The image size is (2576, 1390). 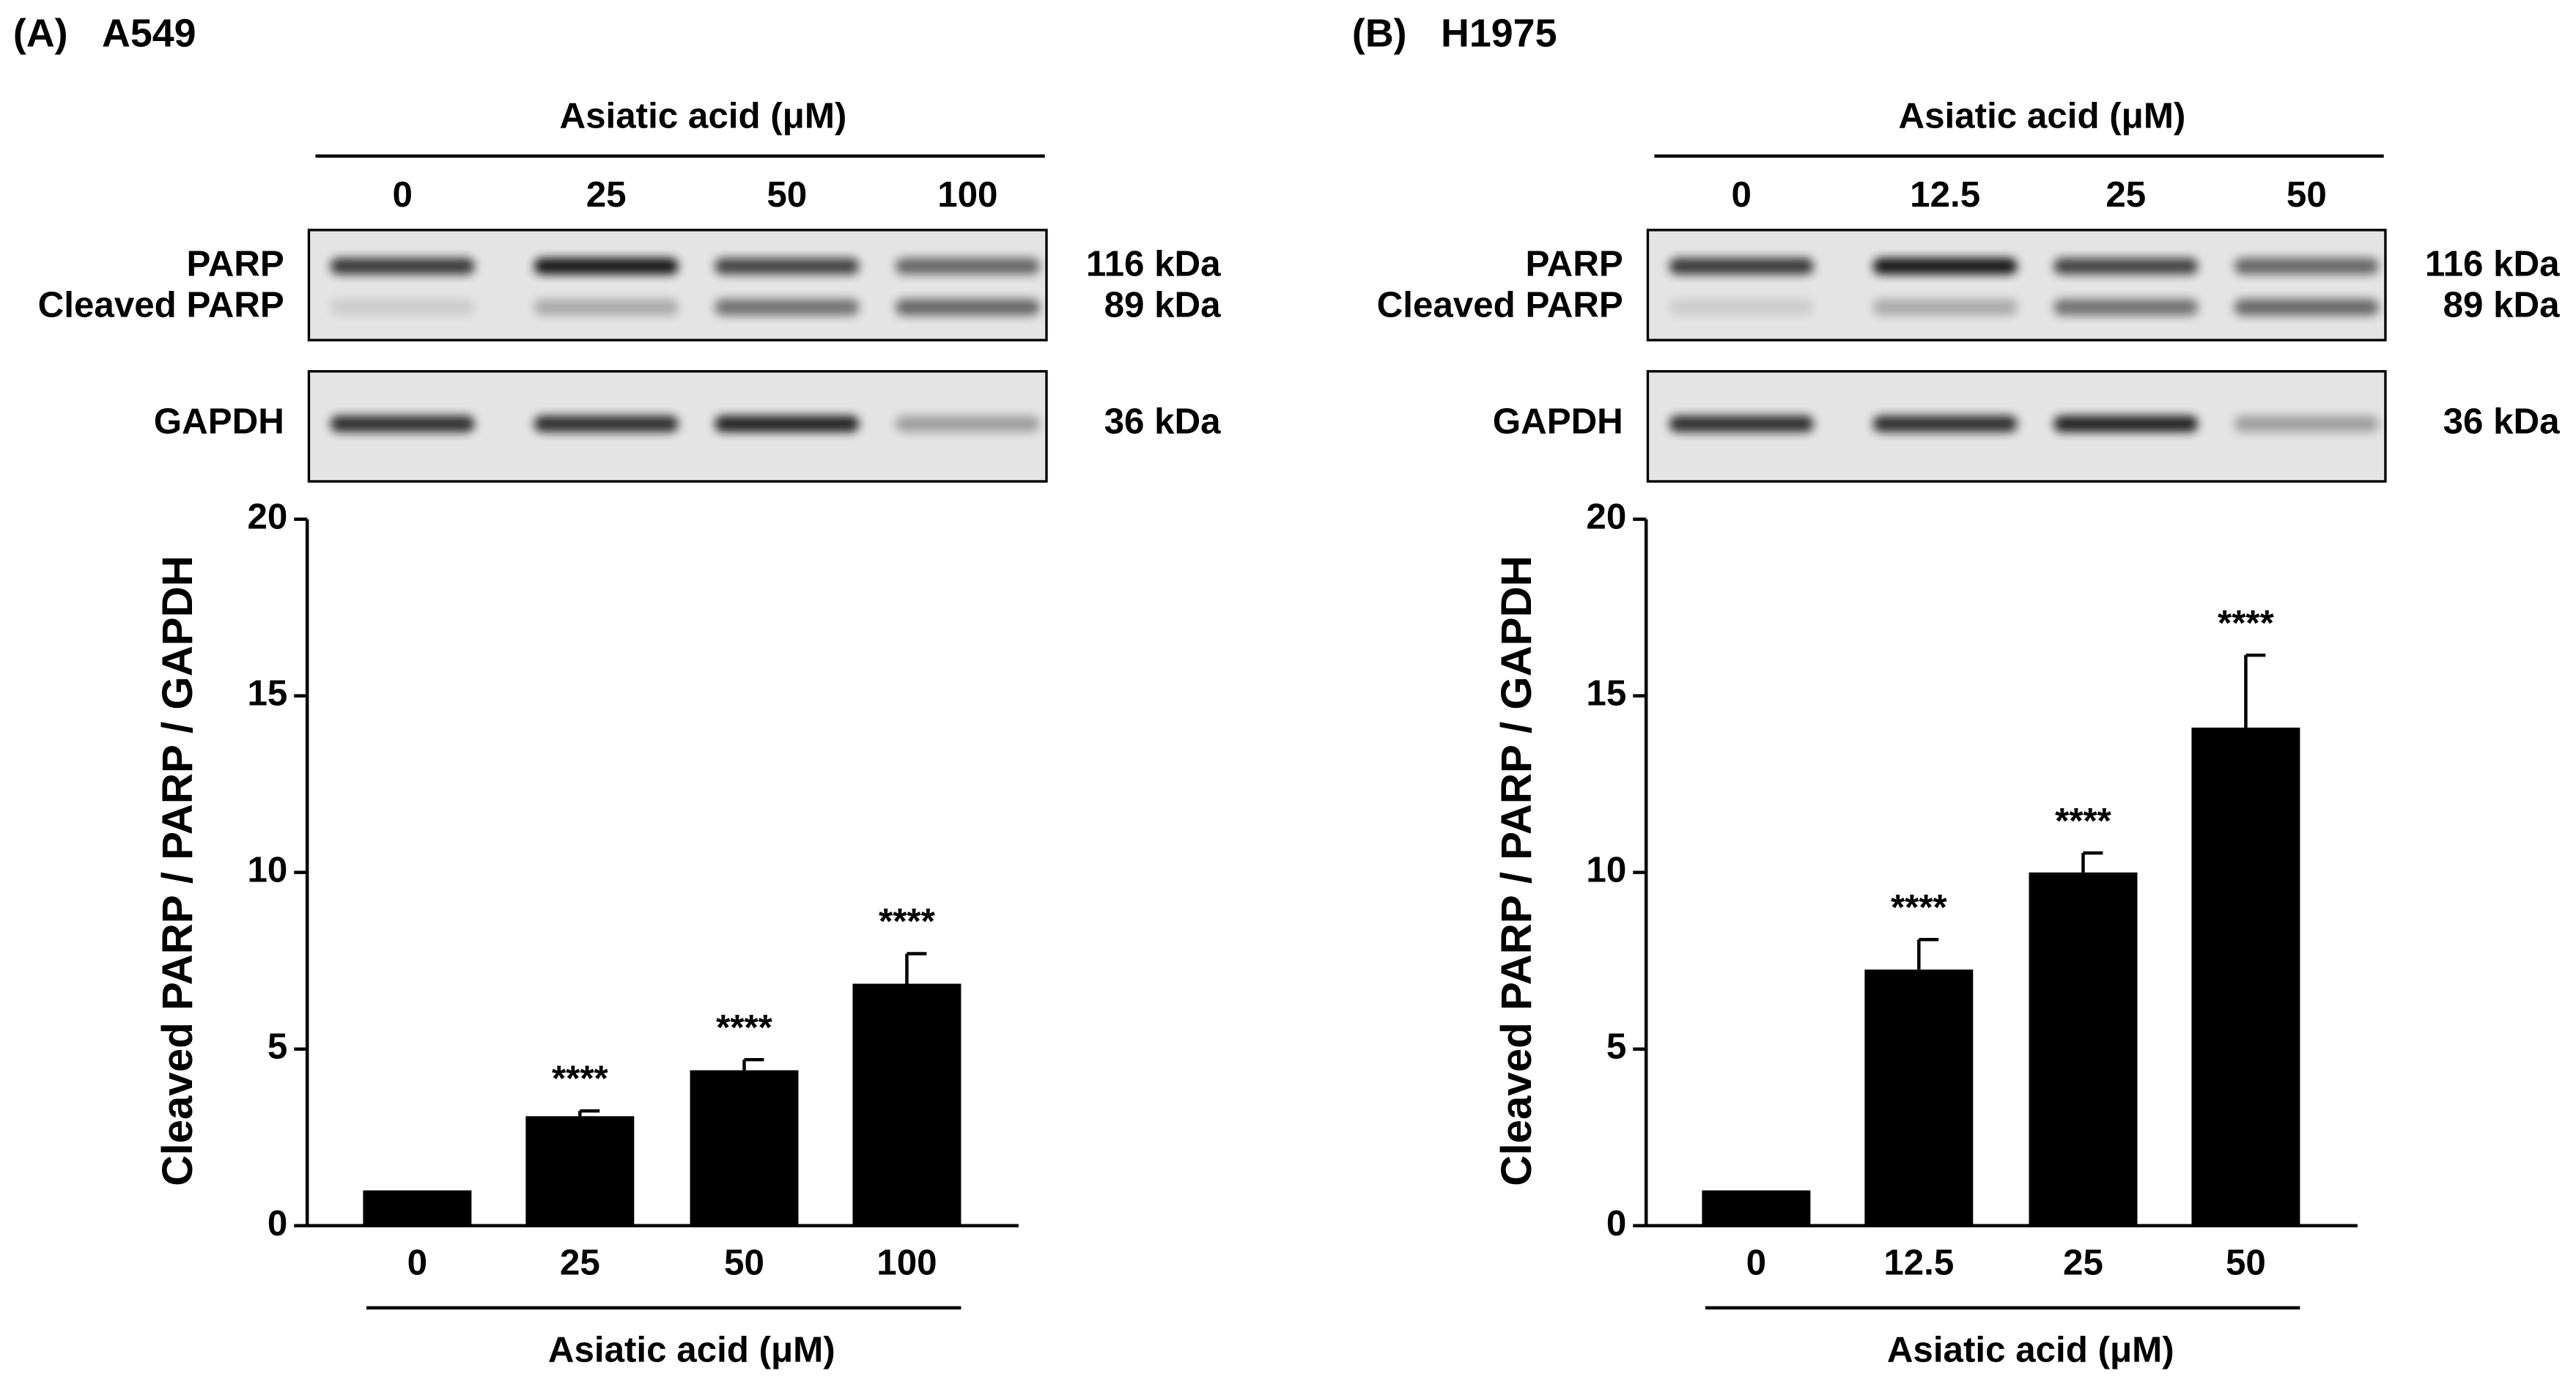 What do you see at coordinates (1499, 34) in the screenshot?
I see `panel-title: H1975` at bounding box center [1499, 34].